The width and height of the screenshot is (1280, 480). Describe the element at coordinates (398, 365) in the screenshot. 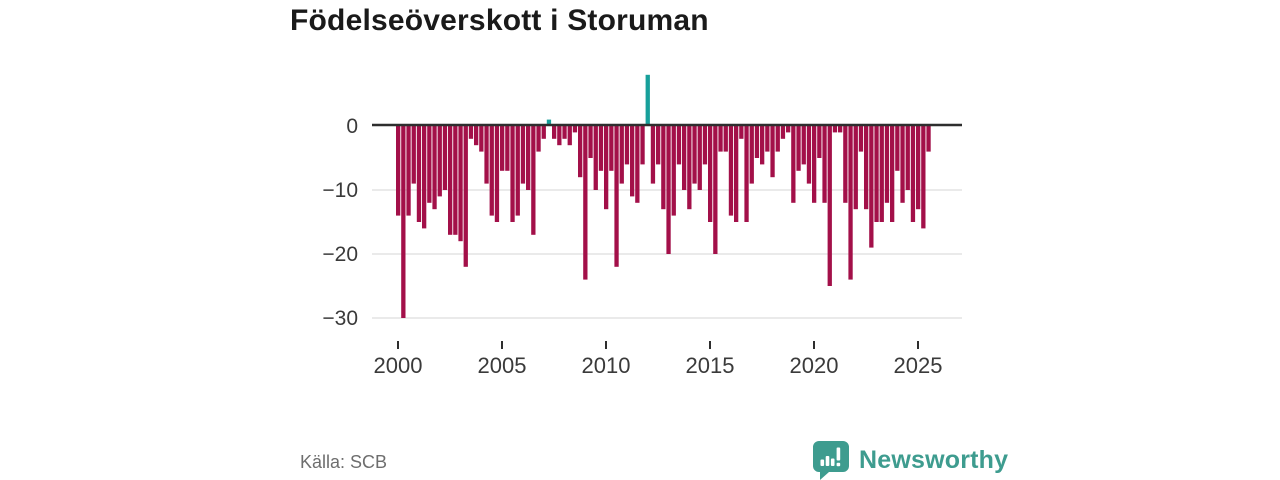

I see `x-axis-label: 2000` at that location.